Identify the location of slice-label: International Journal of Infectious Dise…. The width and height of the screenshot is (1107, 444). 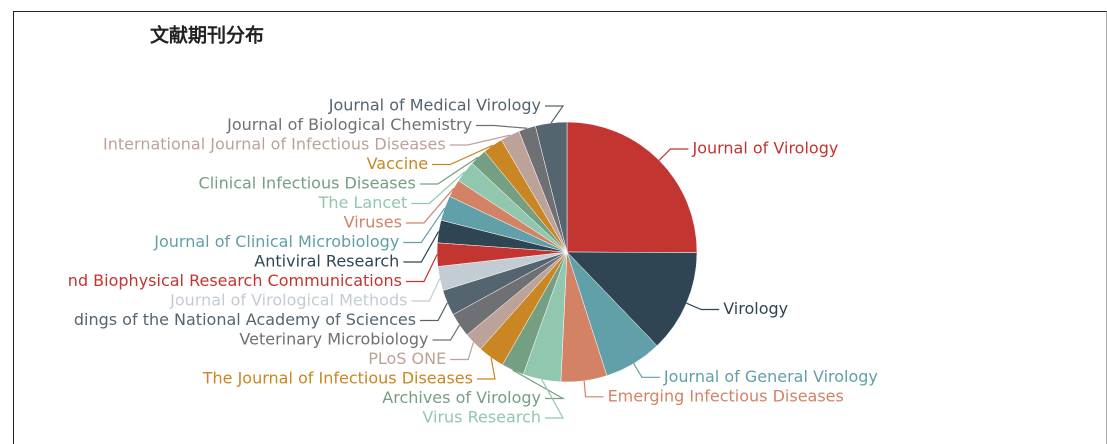
(274, 144).